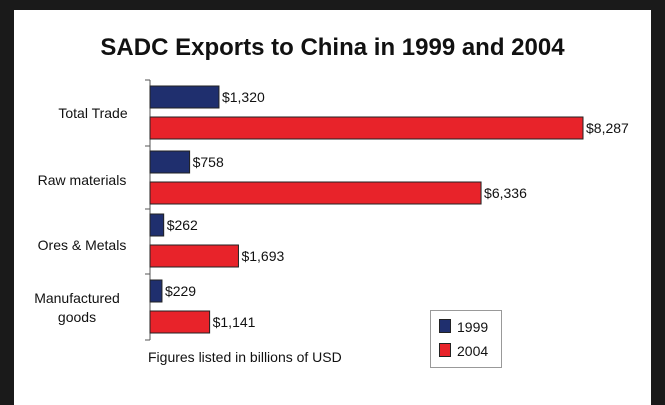 This screenshot has width=665, height=405. I want to click on data-label-2004-2: $1,693, so click(262, 256).